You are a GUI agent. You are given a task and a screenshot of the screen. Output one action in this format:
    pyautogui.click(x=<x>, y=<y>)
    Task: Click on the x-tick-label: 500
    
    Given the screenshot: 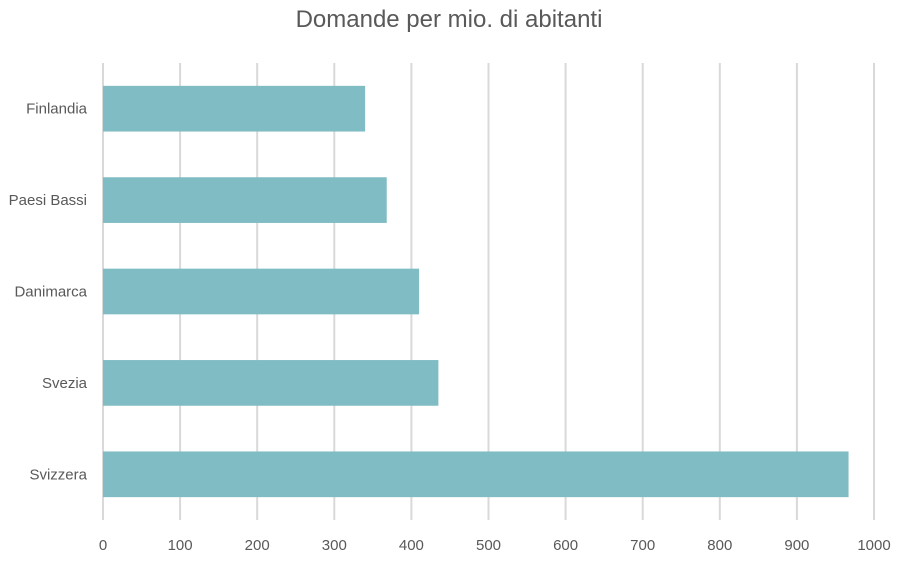 What is the action you would take?
    pyautogui.click(x=488, y=545)
    